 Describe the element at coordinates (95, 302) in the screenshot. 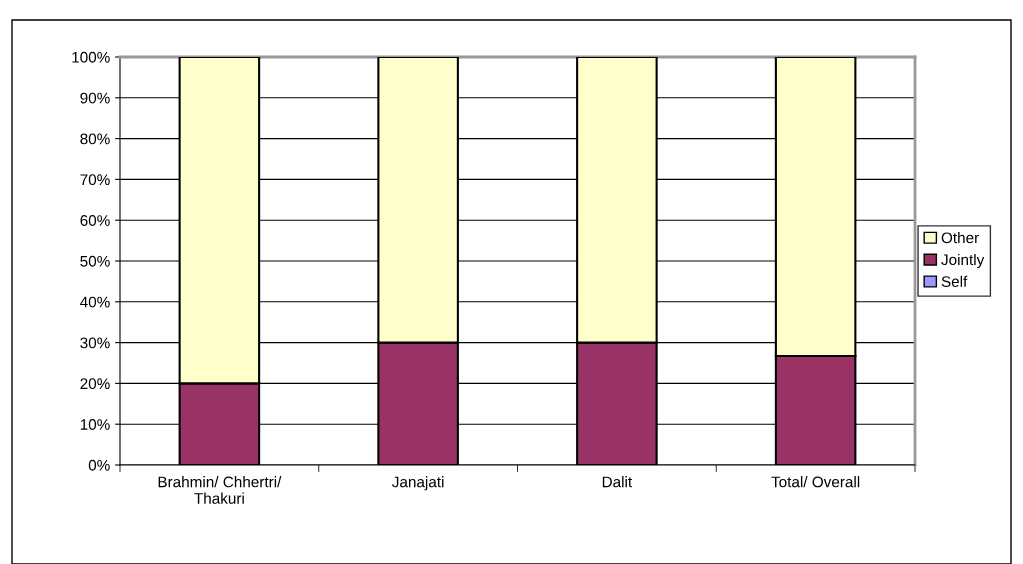

I see `y-tick-label: 40%` at that location.